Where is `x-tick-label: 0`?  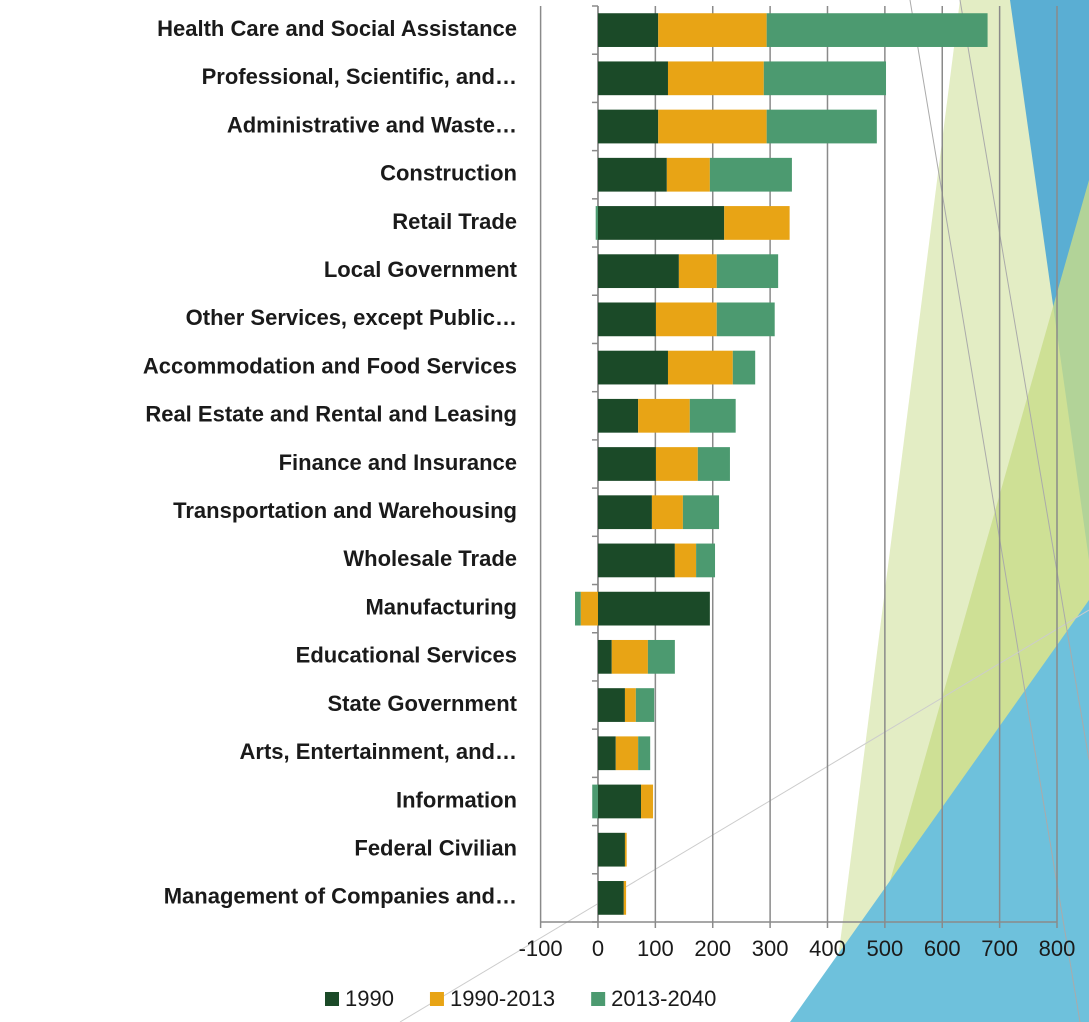
x-tick-label: 0 is located at coordinates (598, 948).